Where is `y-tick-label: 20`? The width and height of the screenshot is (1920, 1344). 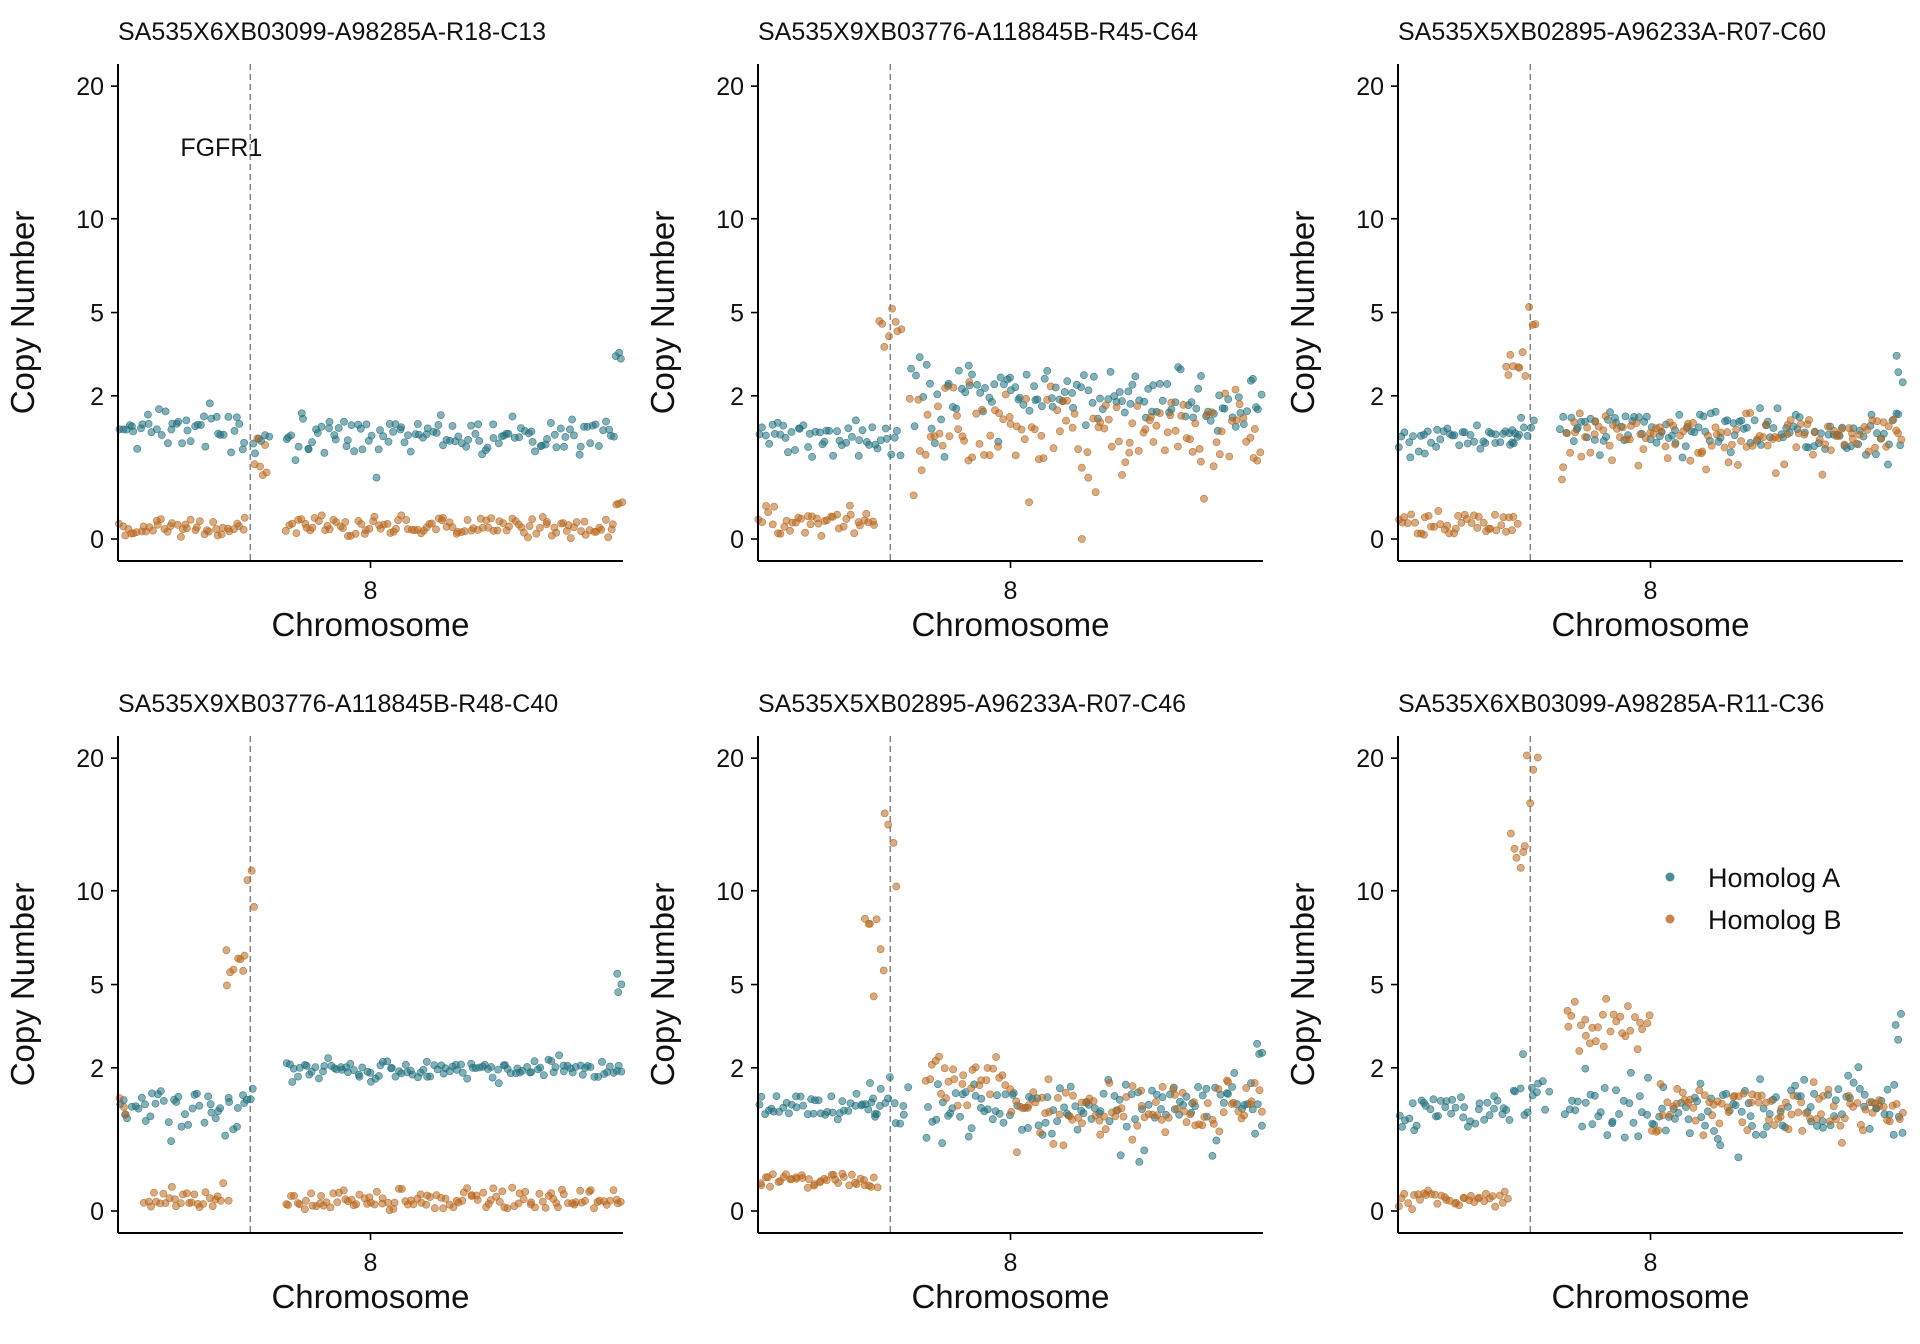 y-tick-label: 20 is located at coordinates (730, 759).